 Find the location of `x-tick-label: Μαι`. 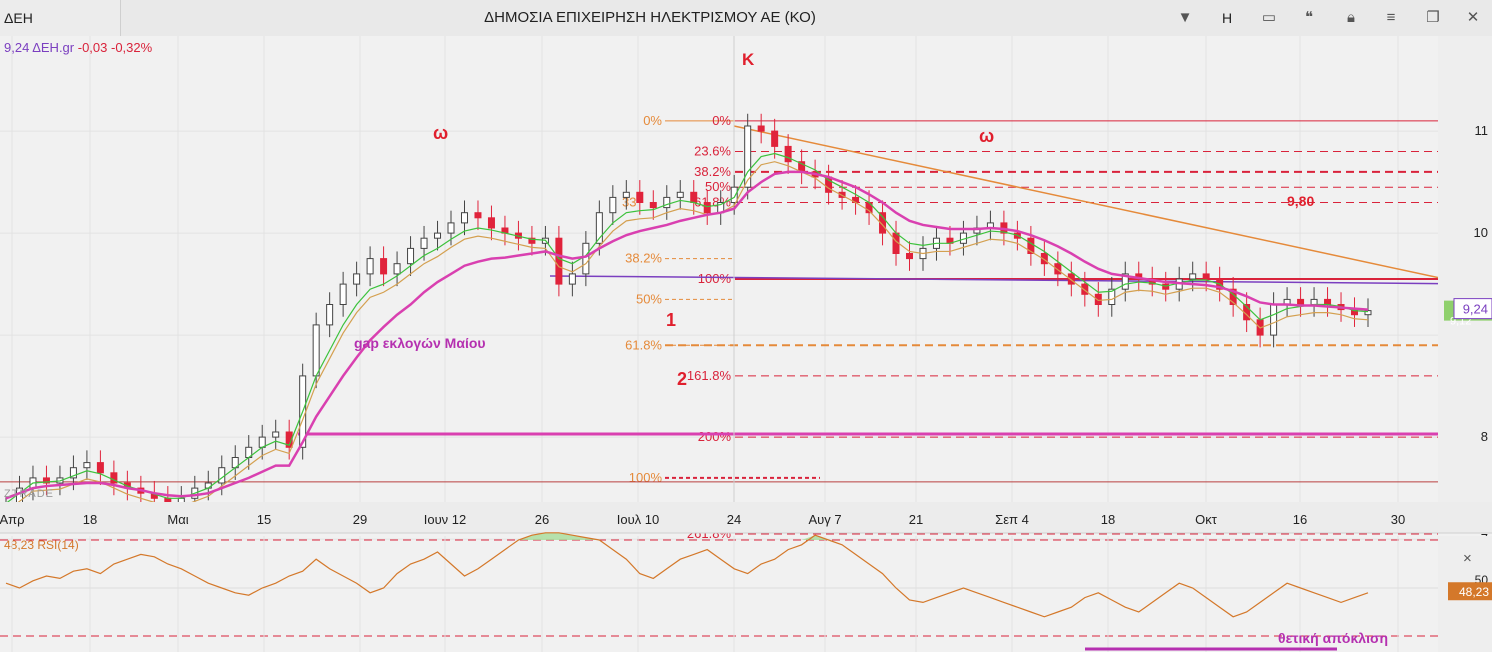

x-tick-label: Μαι is located at coordinates (177, 519).